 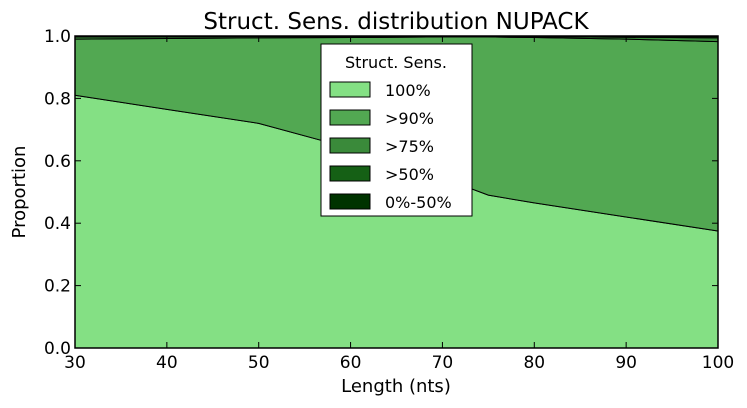 What do you see at coordinates (443, 363) in the screenshot?
I see `x-tick-label: 70` at bounding box center [443, 363].